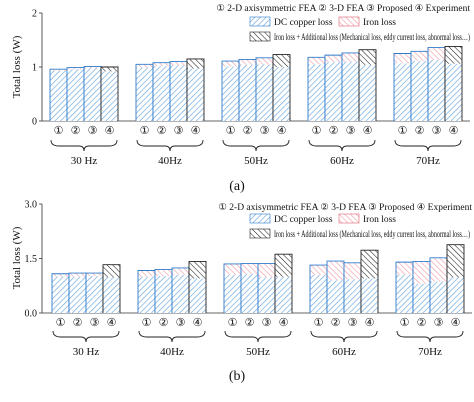  Describe the element at coordinates (260, 21) in the screenshot. I see `panel-a-legend-swatch-dc` at that location.